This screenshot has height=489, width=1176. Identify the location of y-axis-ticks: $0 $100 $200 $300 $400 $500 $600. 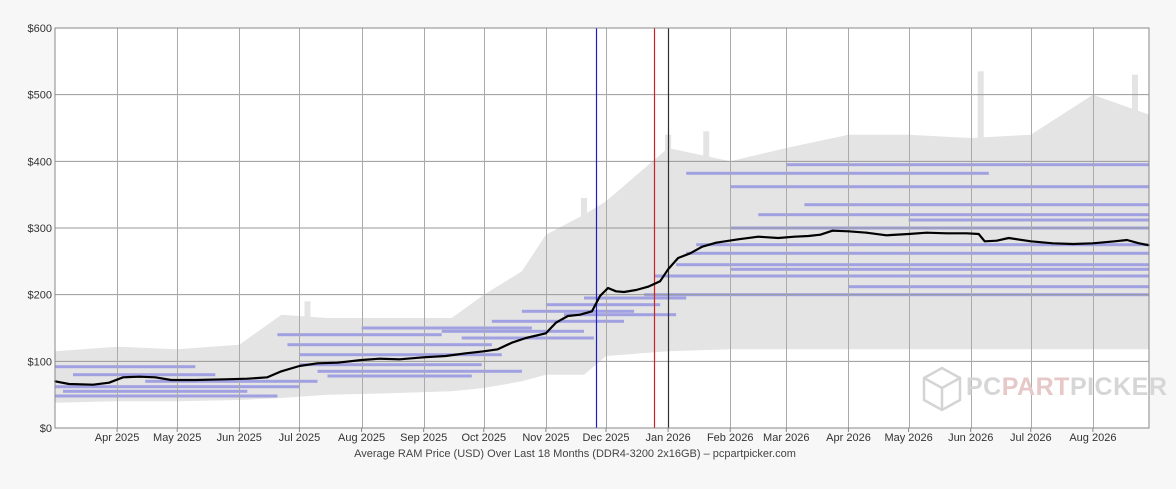
(40, 229).